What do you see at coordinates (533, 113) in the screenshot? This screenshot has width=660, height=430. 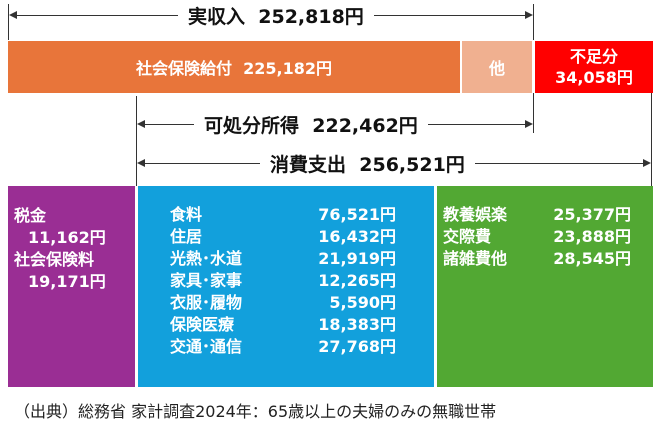 I see `disposable-right-tick` at bounding box center [533, 113].